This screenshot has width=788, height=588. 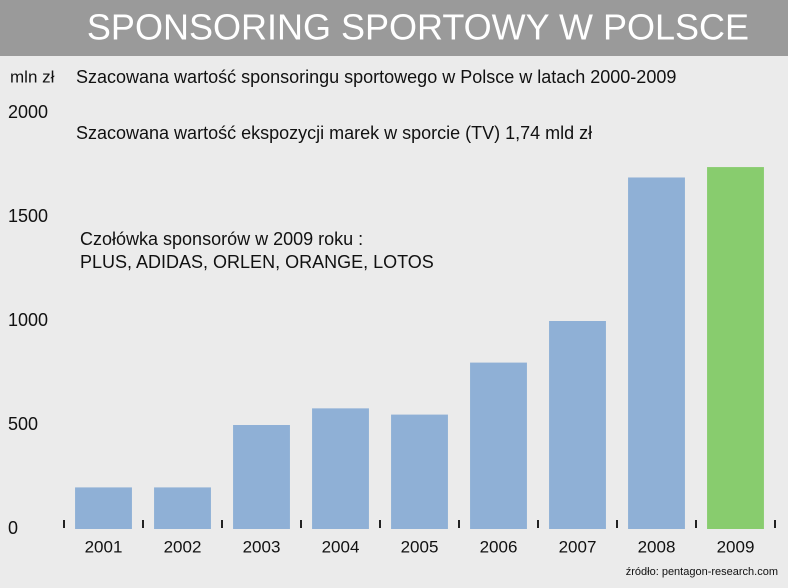 I want to click on x-tick-label: 2003, so click(x=262, y=546).